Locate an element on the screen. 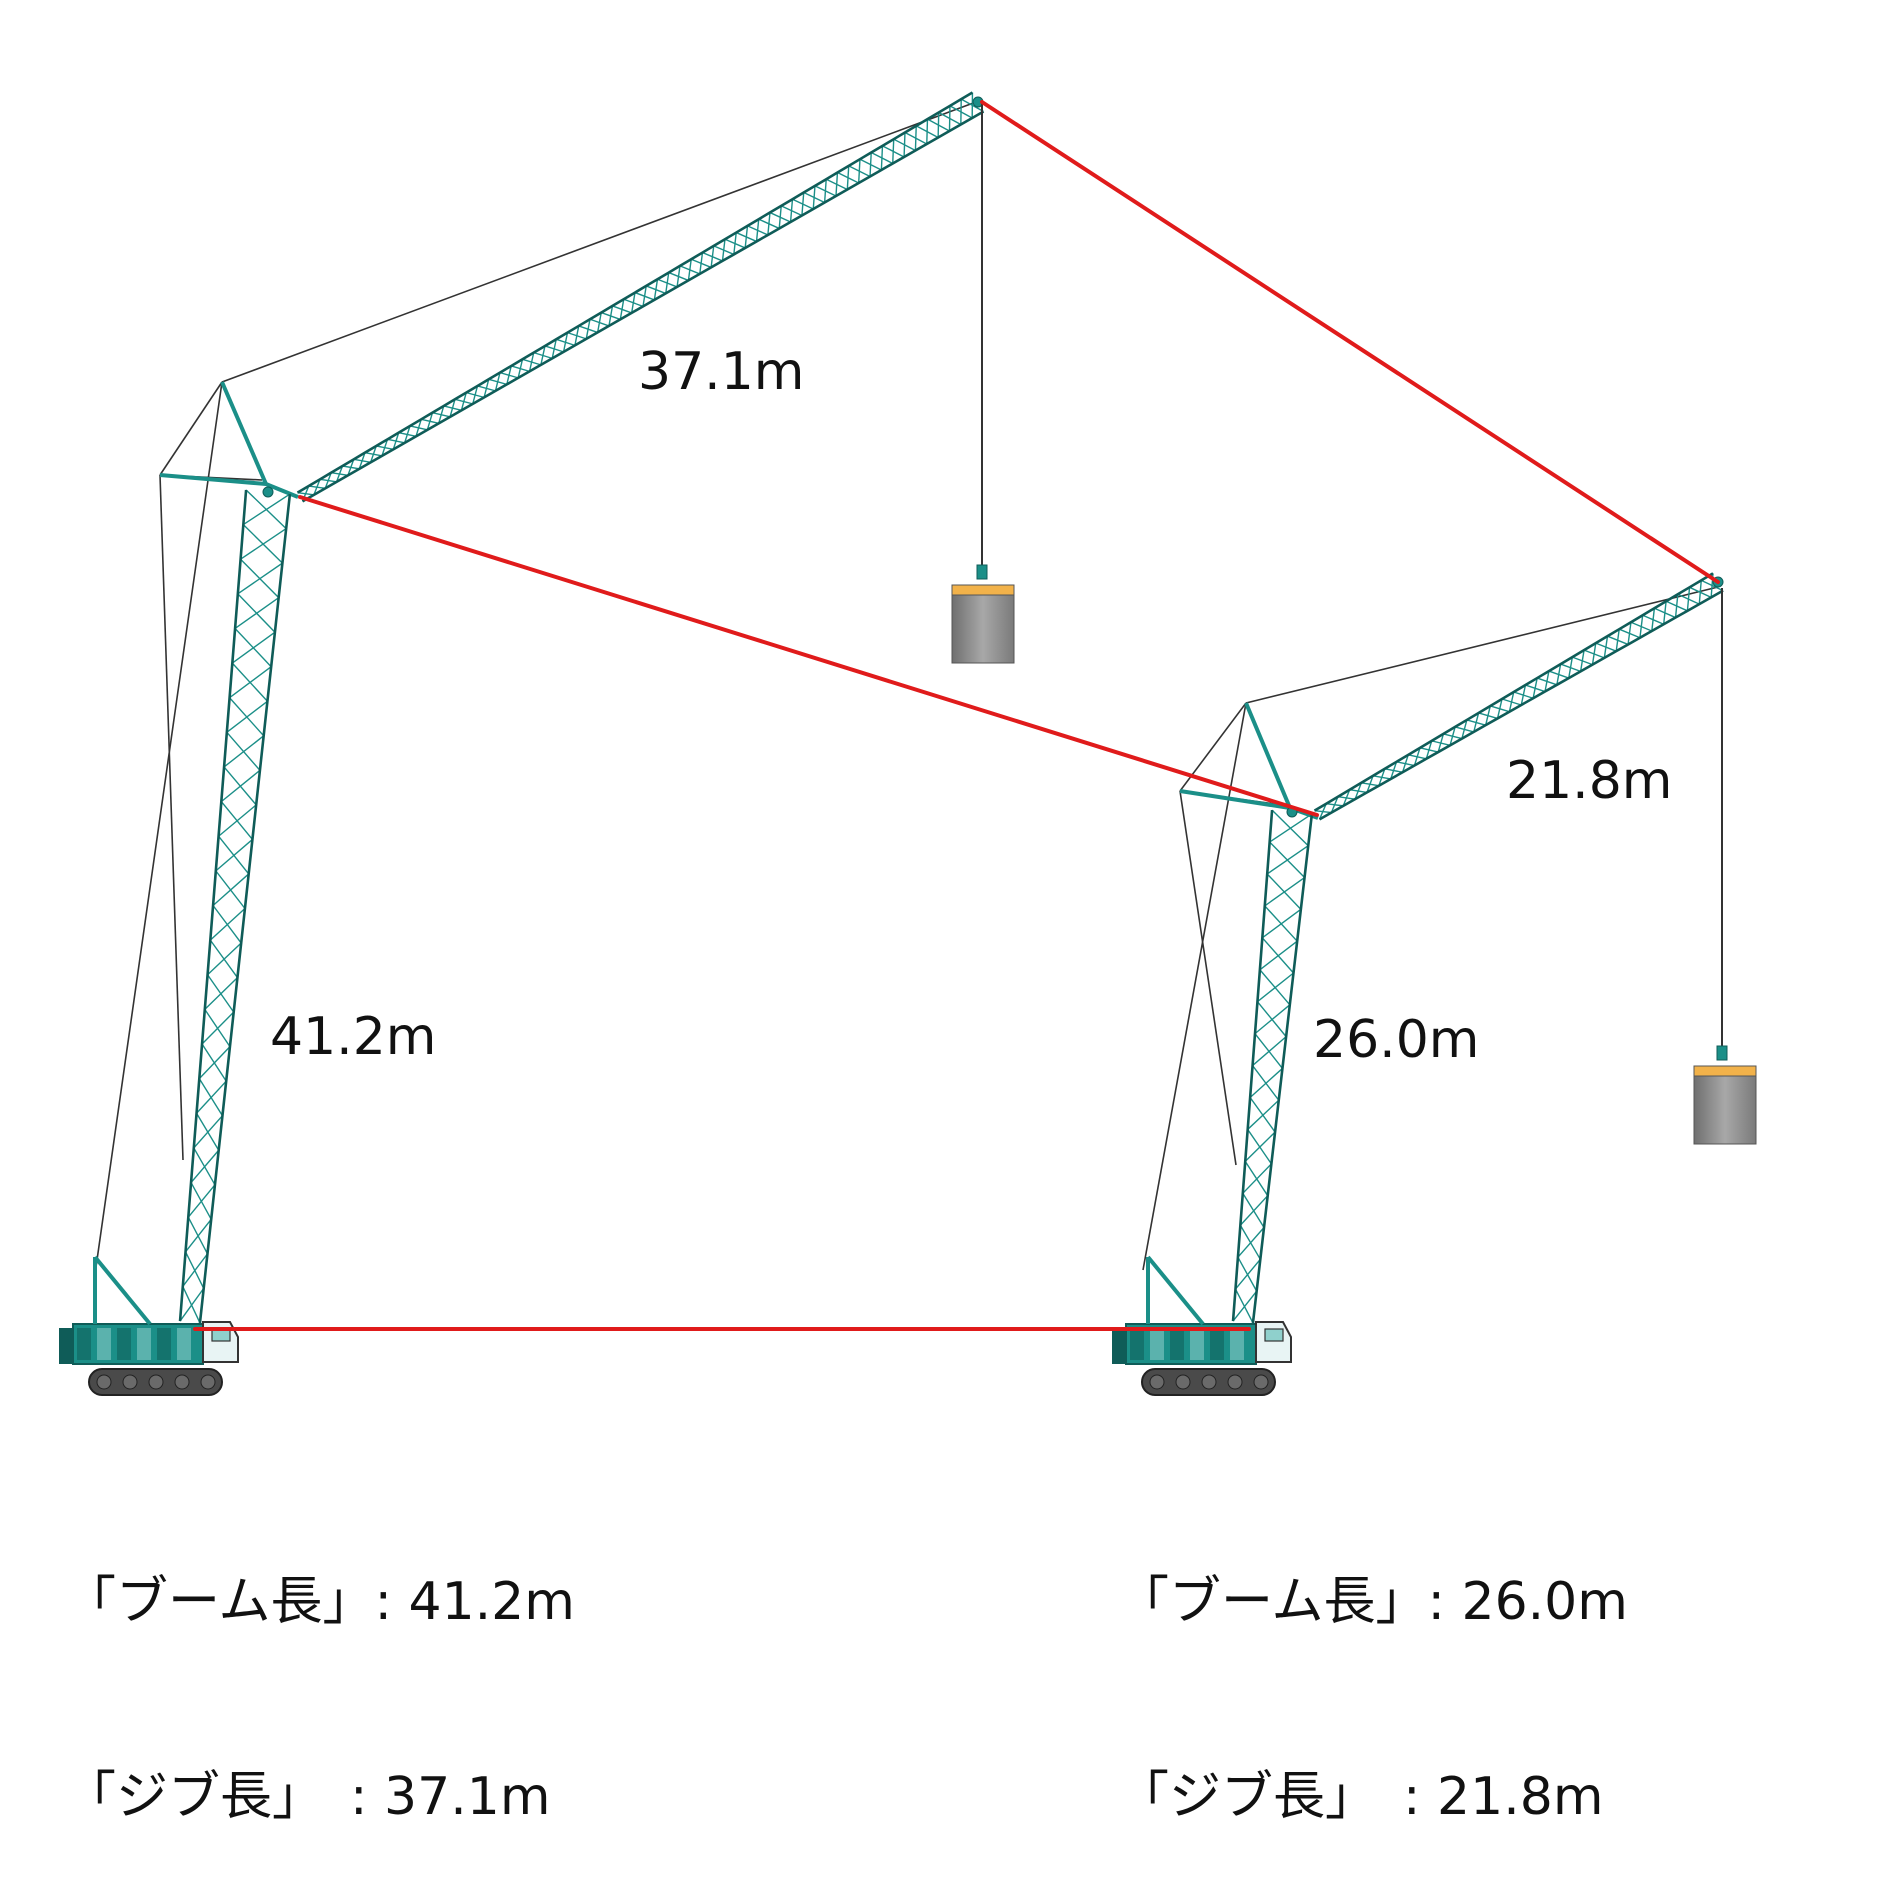  reference-line-boom-tips is located at coordinates (808, 656).